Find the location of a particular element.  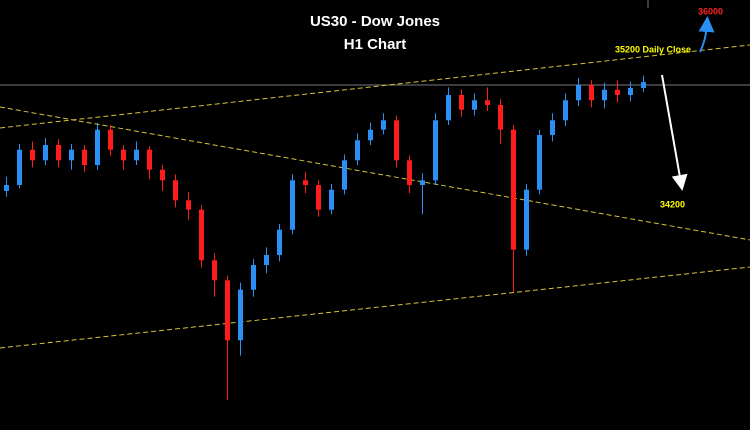

up-arrow is located at coordinates (706, 34).